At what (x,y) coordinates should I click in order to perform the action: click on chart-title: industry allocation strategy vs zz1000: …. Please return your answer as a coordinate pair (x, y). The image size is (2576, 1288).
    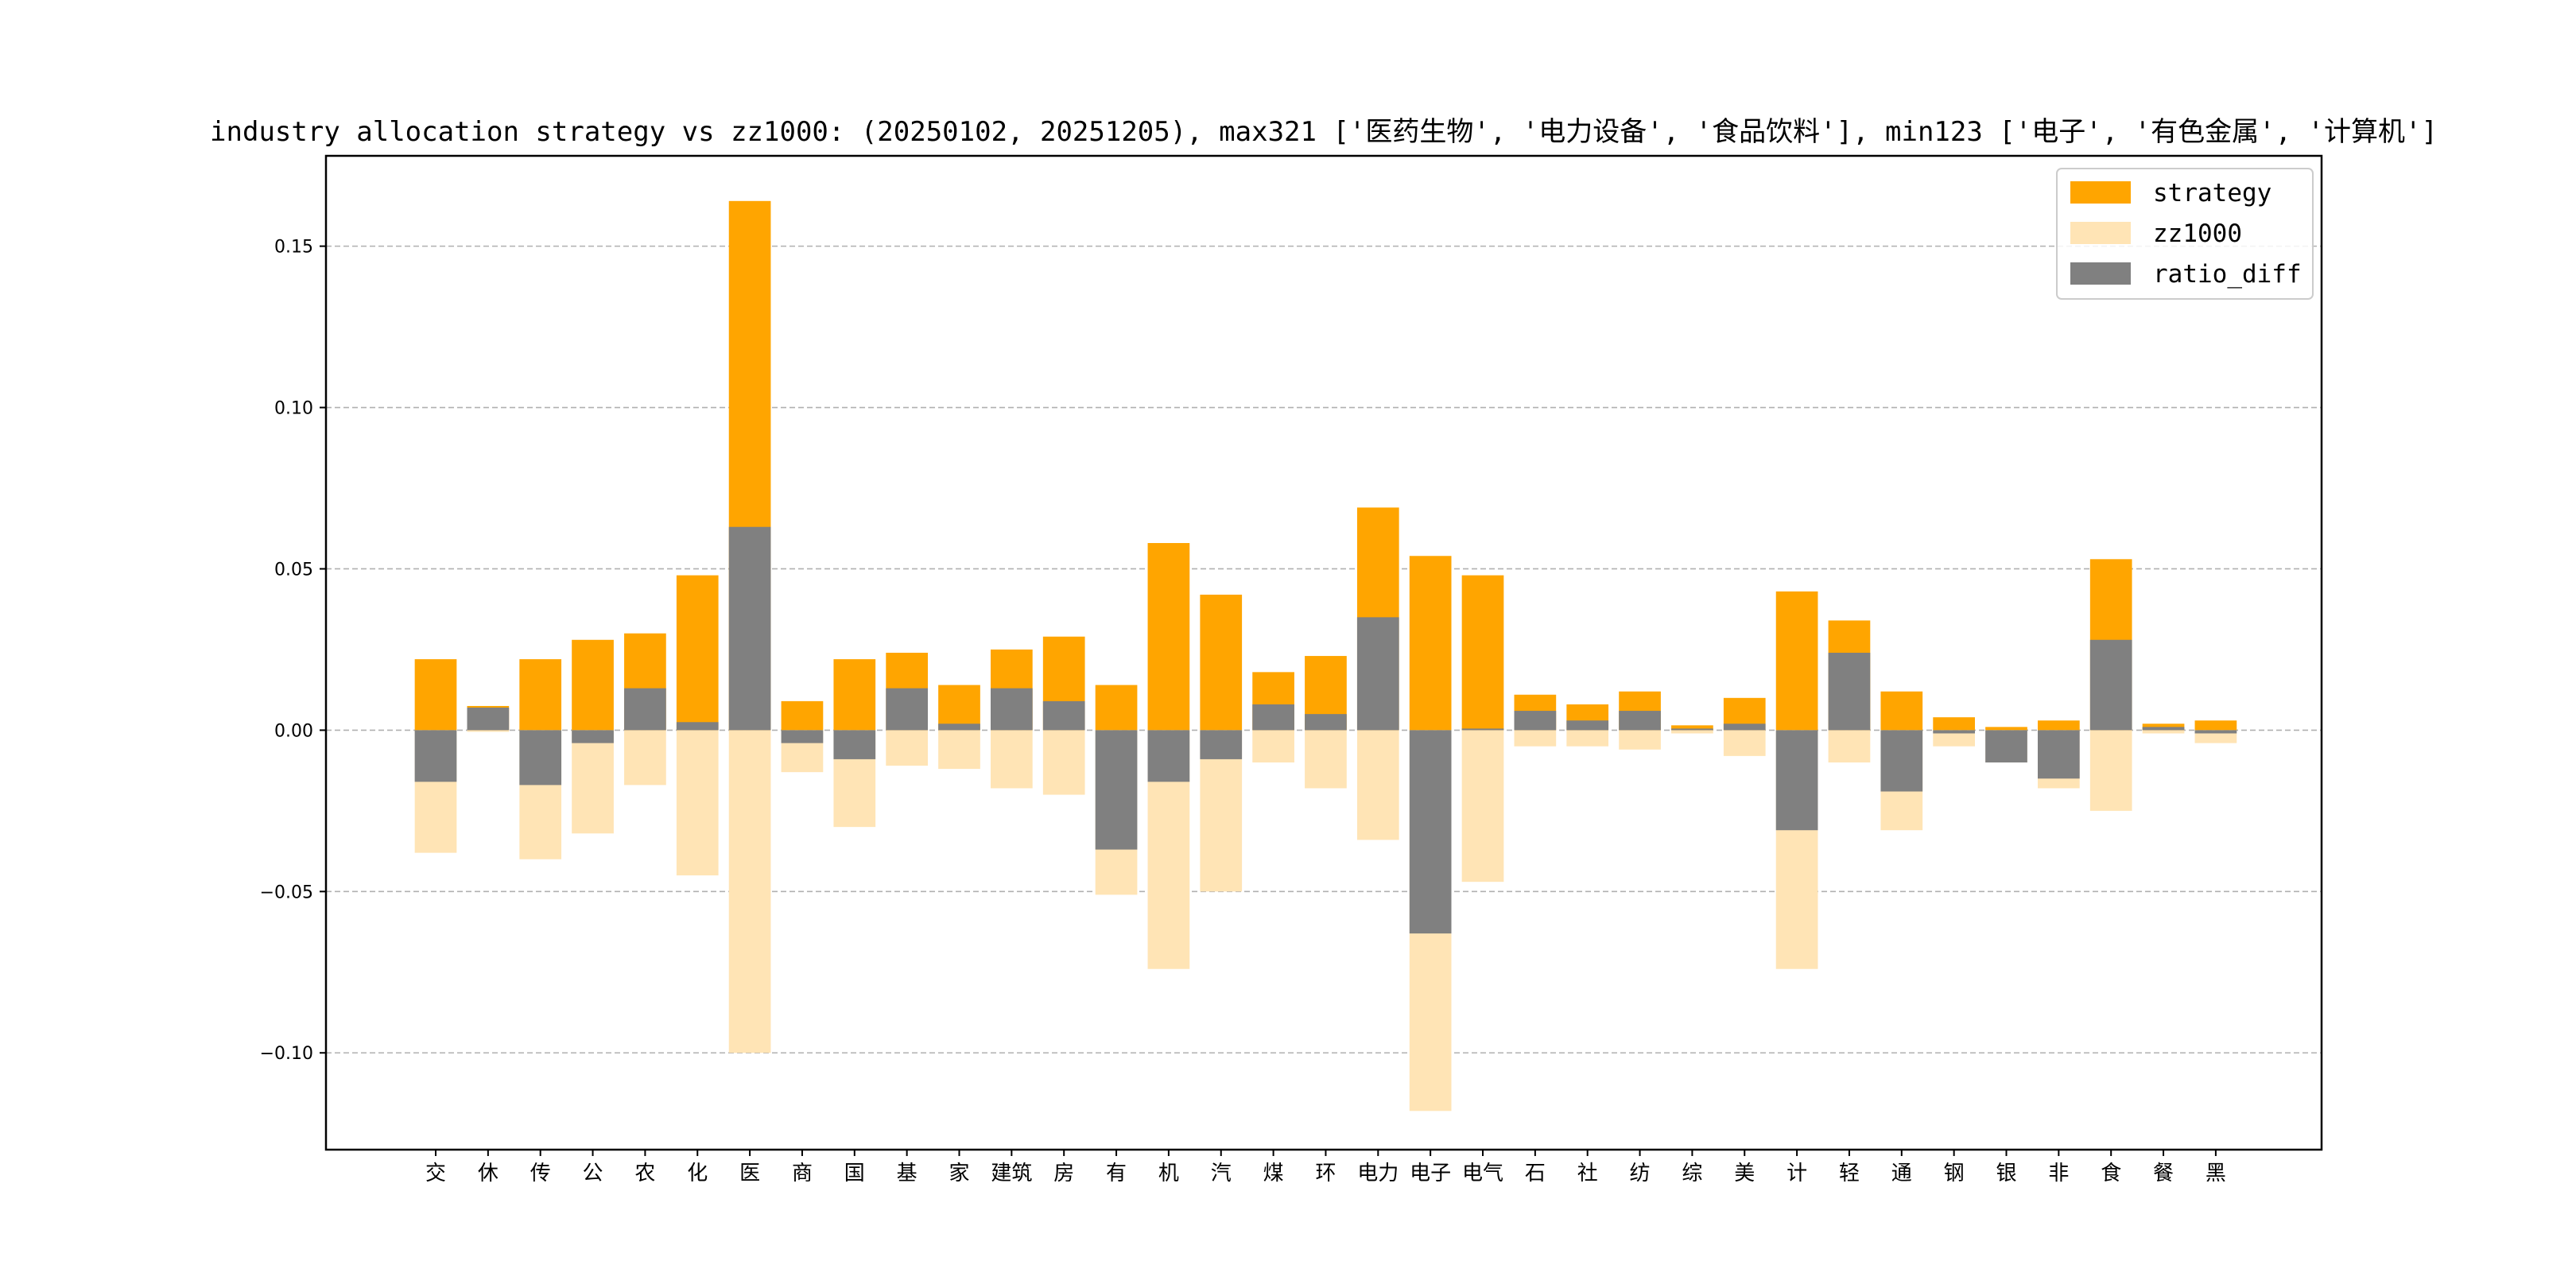
    Looking at the image, I should click on (1324, 132).